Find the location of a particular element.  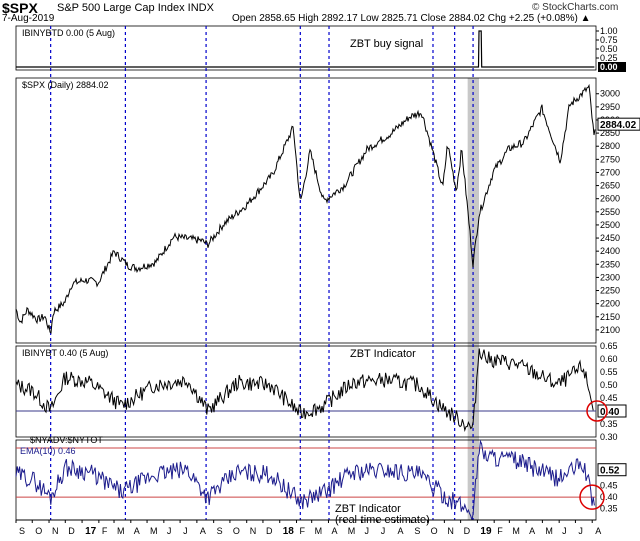

estimate-tick: 0.40 is located at coordinates (609, 497).